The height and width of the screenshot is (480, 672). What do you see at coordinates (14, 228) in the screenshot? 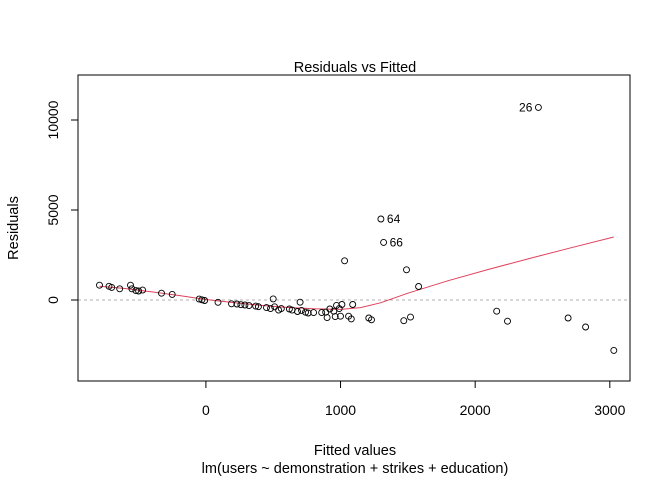
I see `y-axis-label: Residuals` at bounding box center [14, 228].